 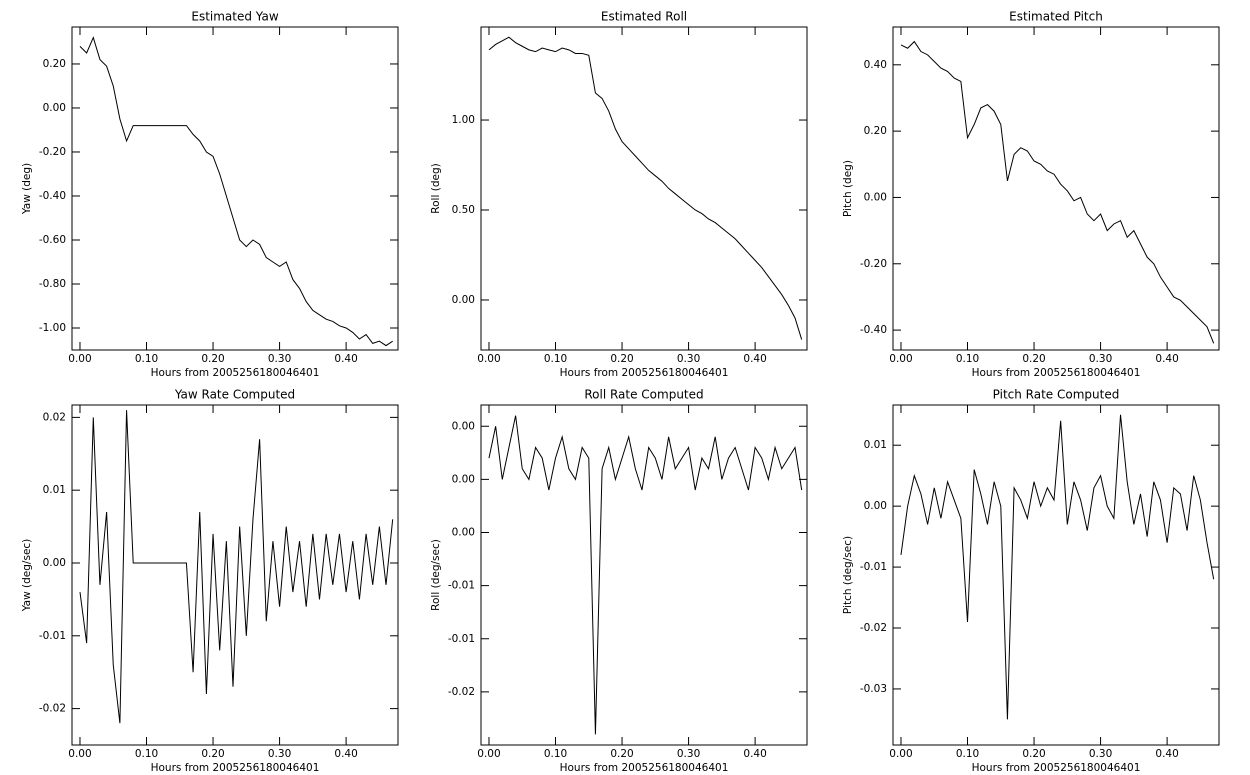 I want to click on y-tick-label: -0.80, so click(x=52, y=284).